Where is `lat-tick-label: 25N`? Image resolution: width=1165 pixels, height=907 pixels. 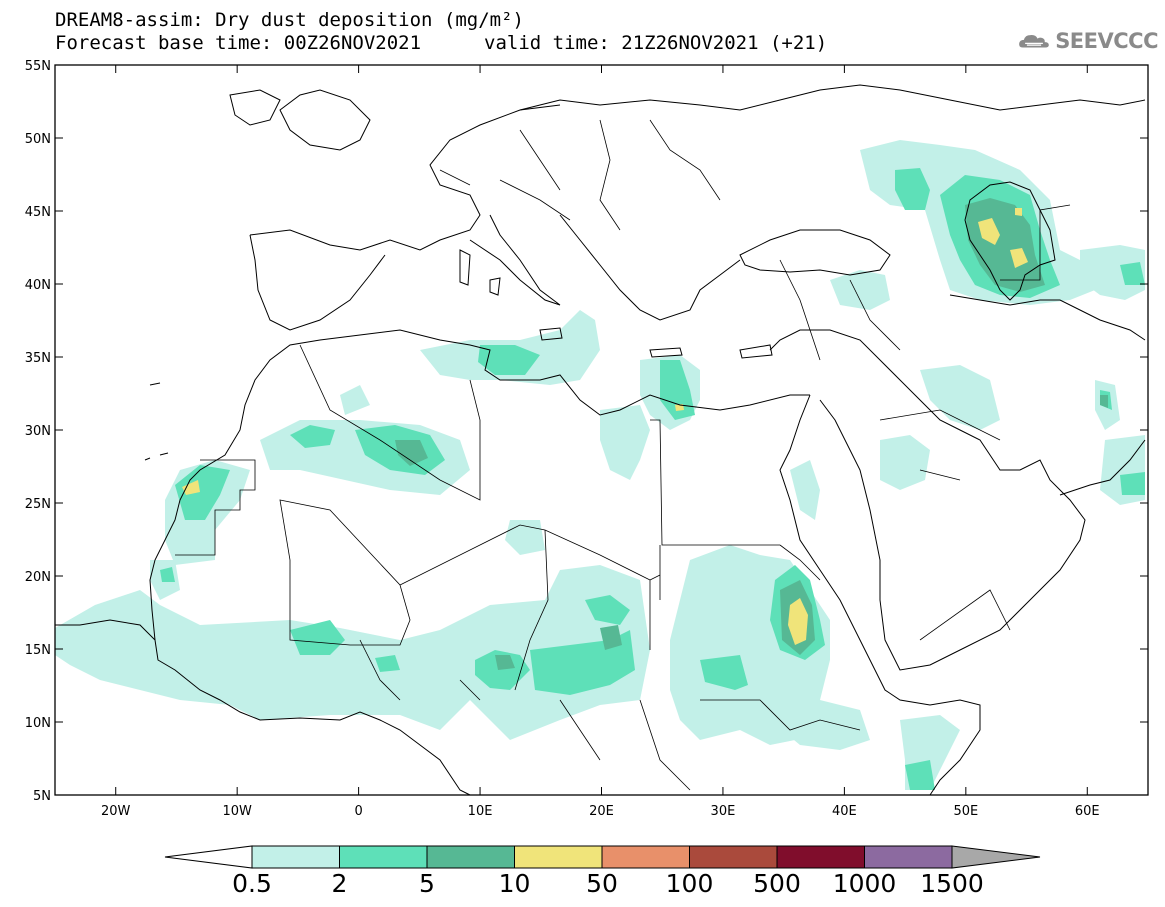 lat-tick-label: 25N is located at coordinates (38, 504).